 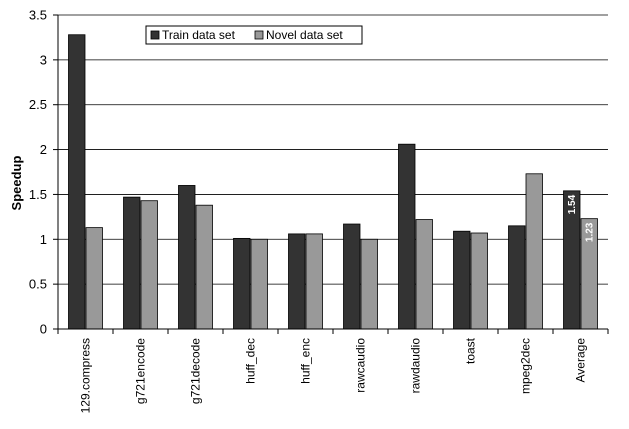 I want to click on legend-swatch-novel, so click(x=259, y=35).